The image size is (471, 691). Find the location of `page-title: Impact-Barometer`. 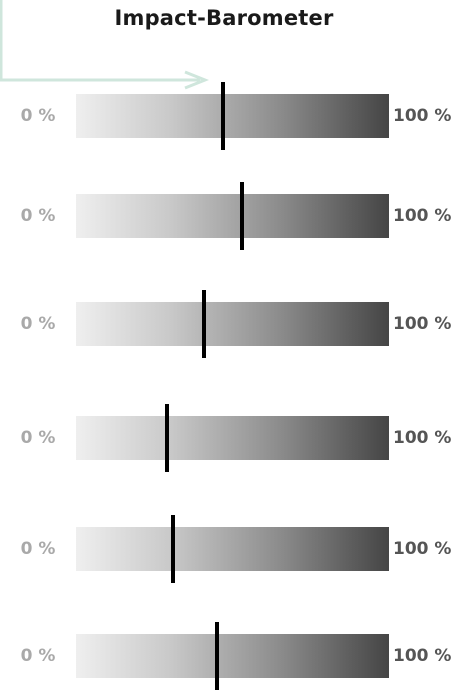

page-title: Impact-Barometer is located at coordinates (224, 18).